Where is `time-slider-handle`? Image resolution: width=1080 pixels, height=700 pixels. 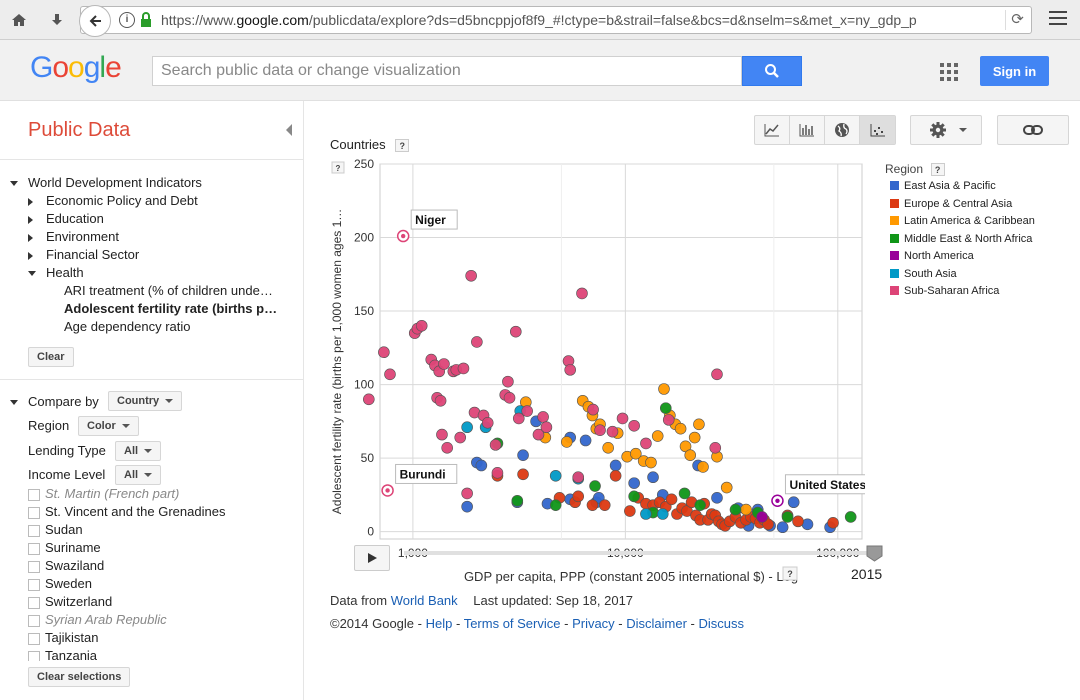
time-slider-handle is located at coordinates (874, 553).